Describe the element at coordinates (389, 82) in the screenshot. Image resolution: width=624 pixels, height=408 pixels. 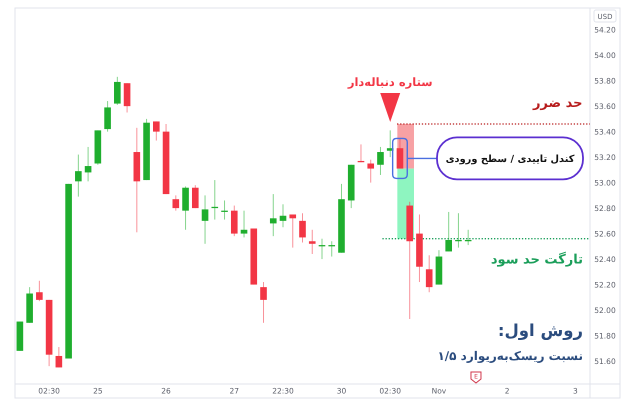
I see `annotation: ستاره دنباله‌دار` at that location.